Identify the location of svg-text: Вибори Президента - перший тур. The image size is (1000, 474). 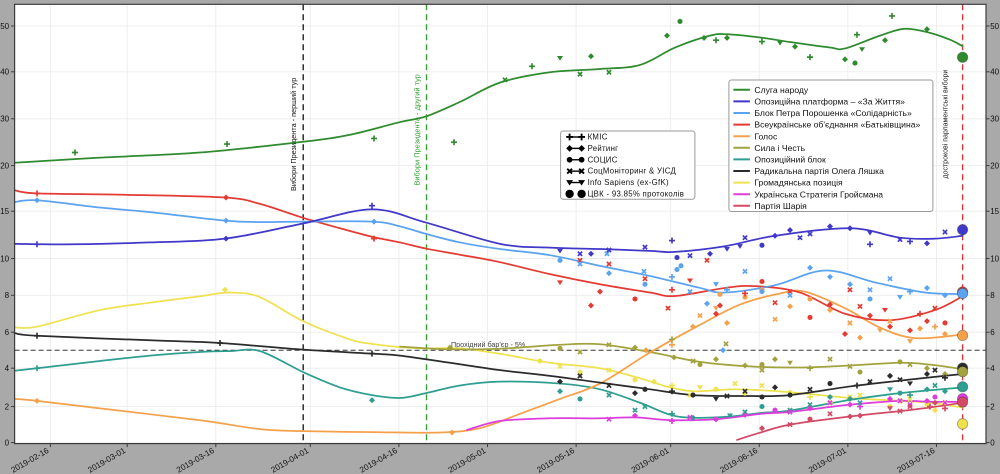
(293, 134).